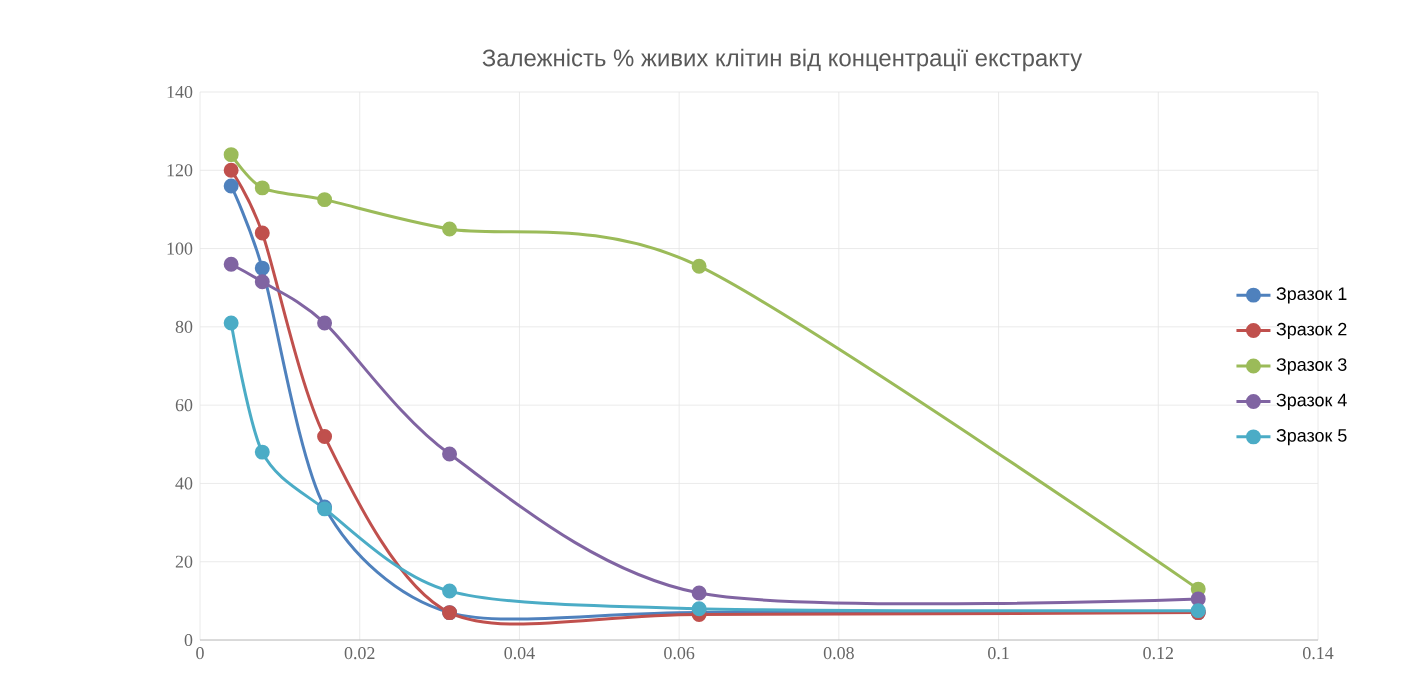  I want to click on y-tick-label: 20, so click(184, 561).